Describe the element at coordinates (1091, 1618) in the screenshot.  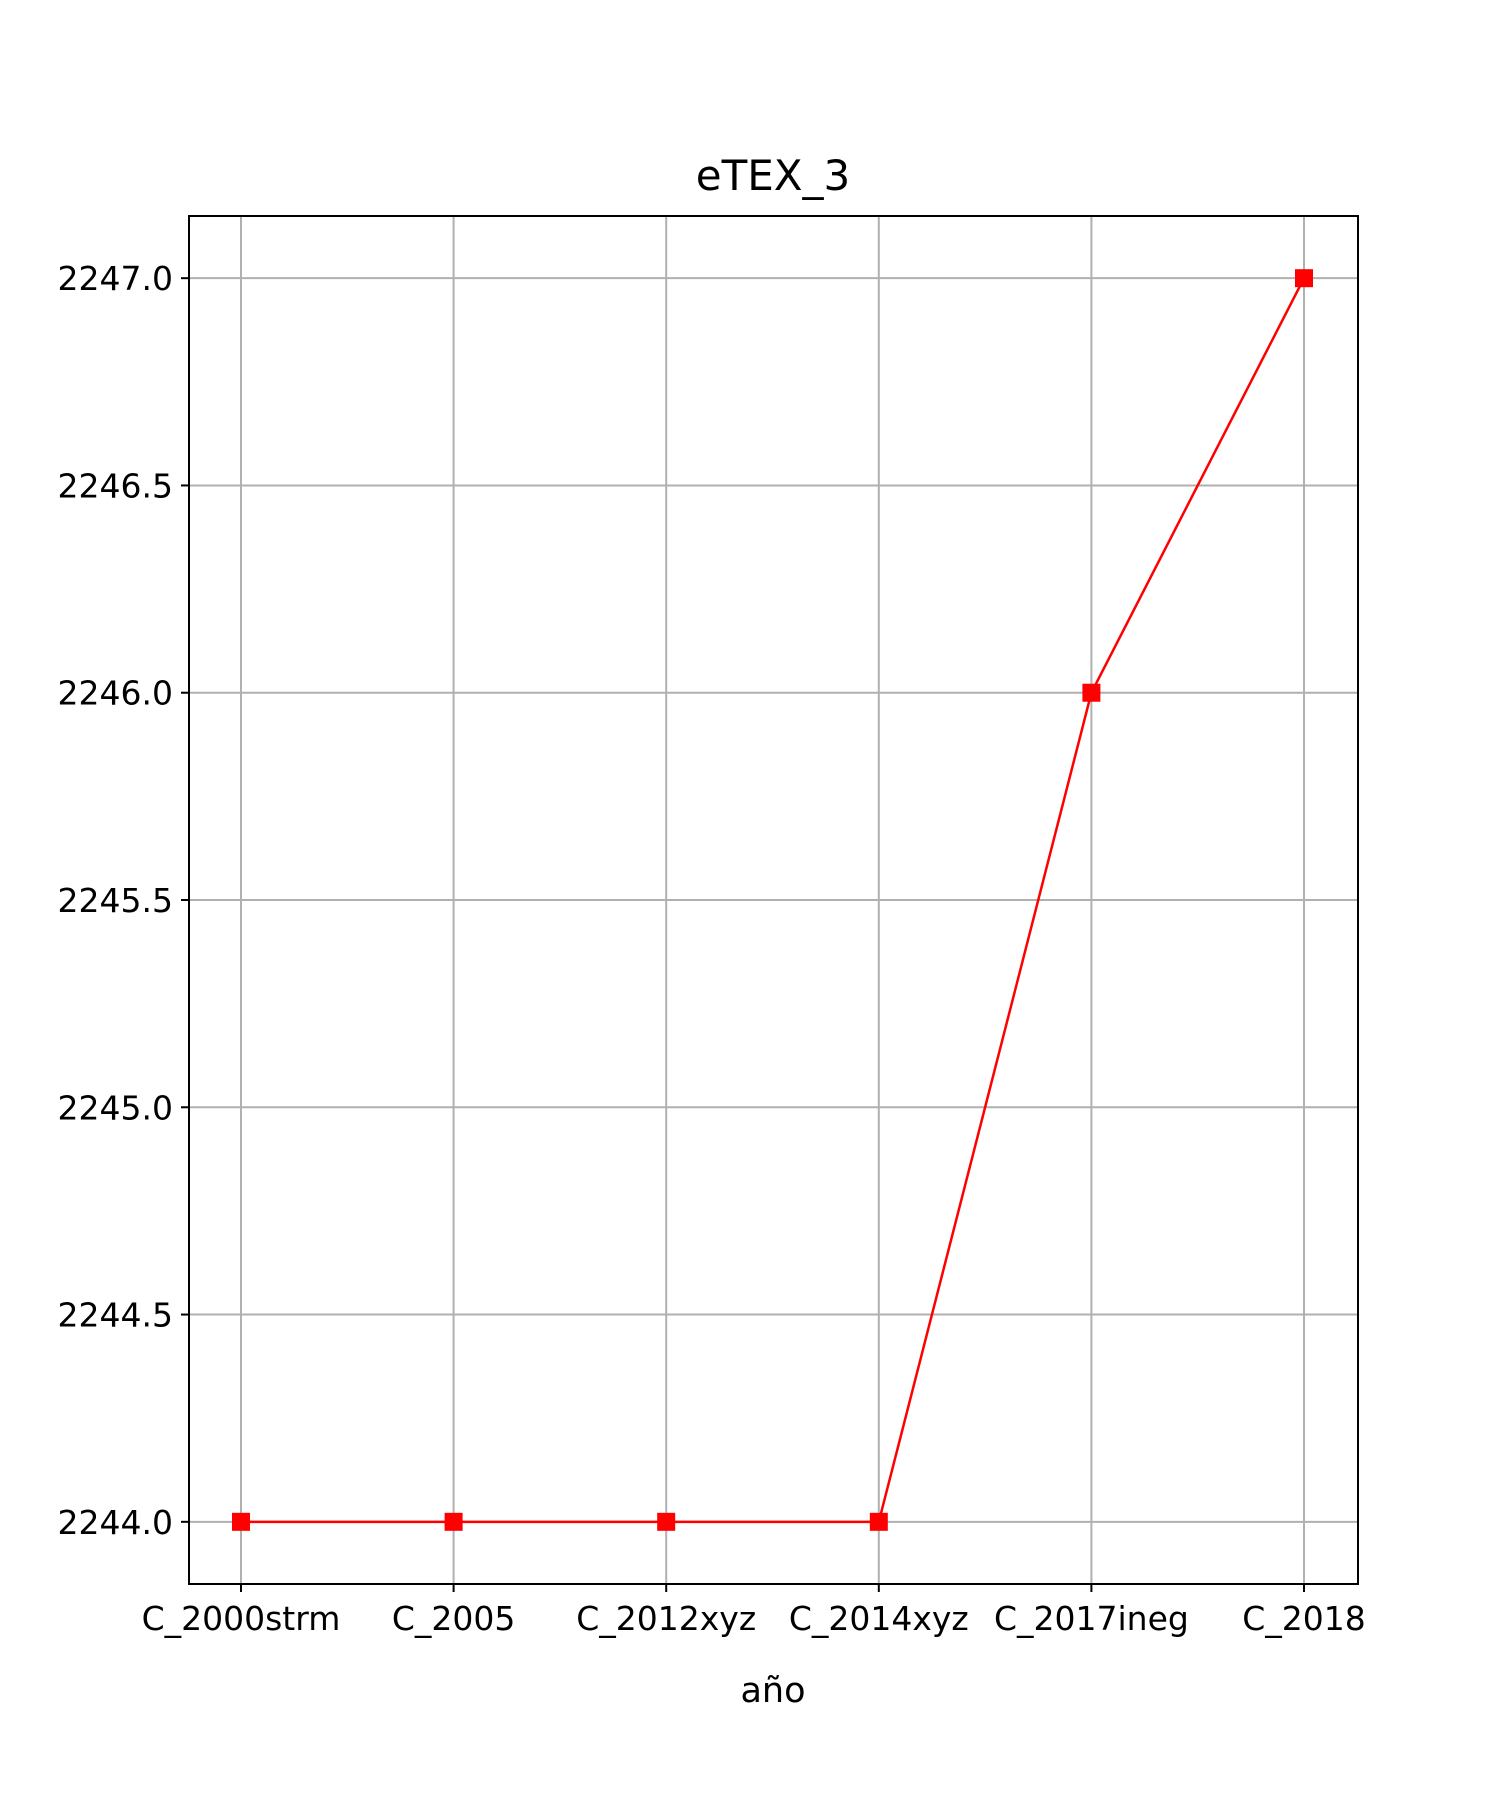
I see `x-tick-label: C_2017ineg` at that location.